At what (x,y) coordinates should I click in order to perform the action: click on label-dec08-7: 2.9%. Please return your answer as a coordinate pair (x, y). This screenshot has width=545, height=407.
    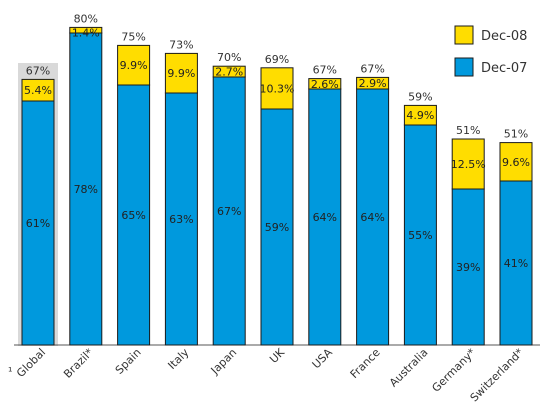
    Looking at the image, I should click on (373, 83).